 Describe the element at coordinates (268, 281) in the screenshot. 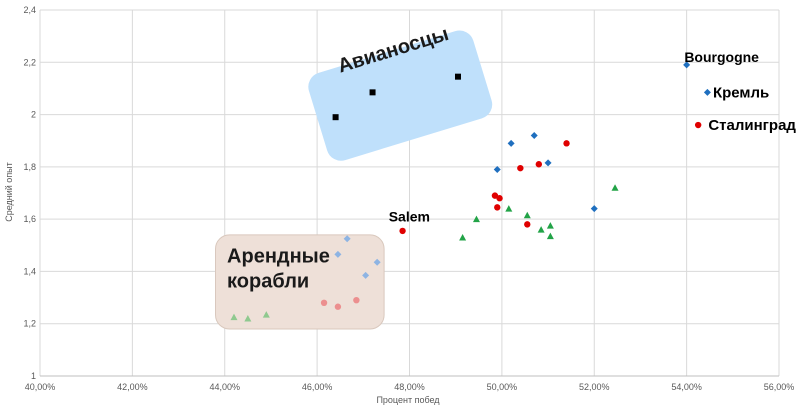

I see `group-label: корабли` at that location.